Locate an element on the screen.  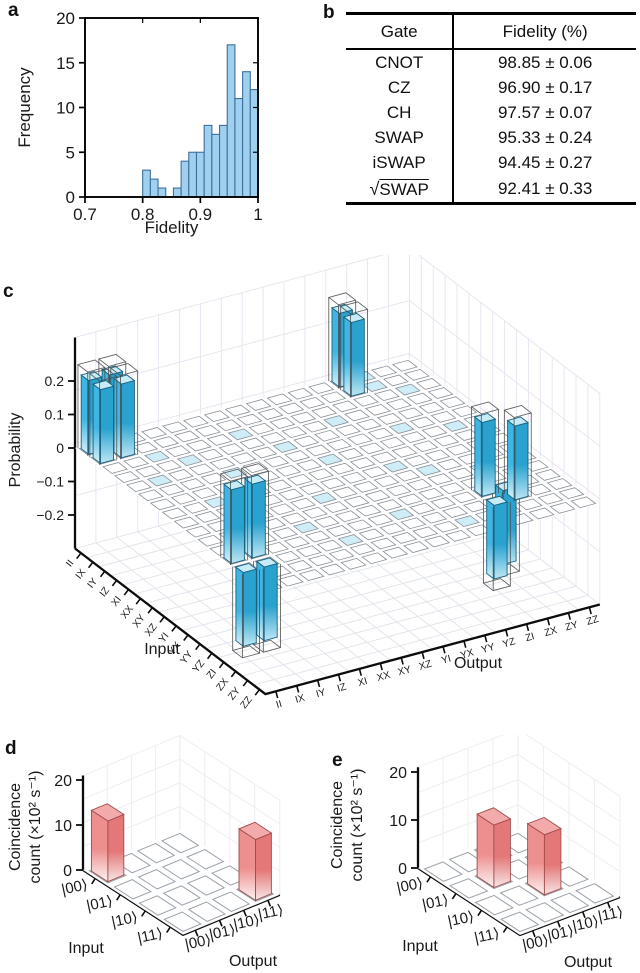
svg-text: 15 is located at coordinates (65, 63).